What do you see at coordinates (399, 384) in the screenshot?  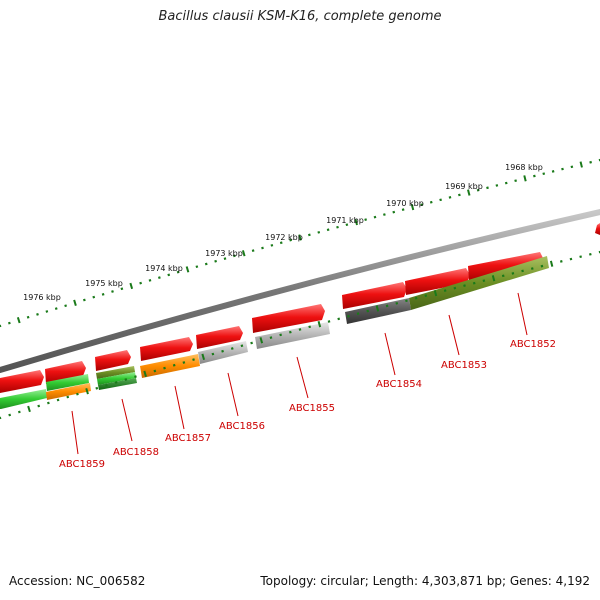 I see `gene-label: ABC1854` at bounding box center [399, 384].